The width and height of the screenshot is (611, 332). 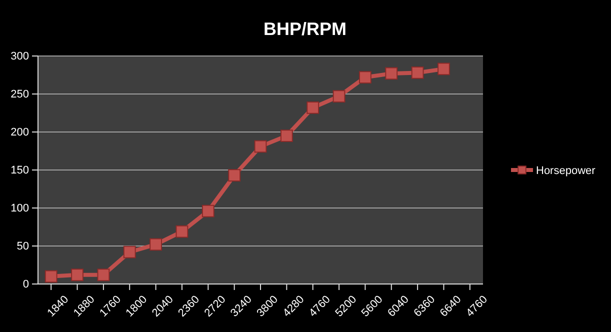 What do you see at coordinates (19, 132) in the screenshot?
I see `y-tick-label: 200` at bounding box center [19, 132].